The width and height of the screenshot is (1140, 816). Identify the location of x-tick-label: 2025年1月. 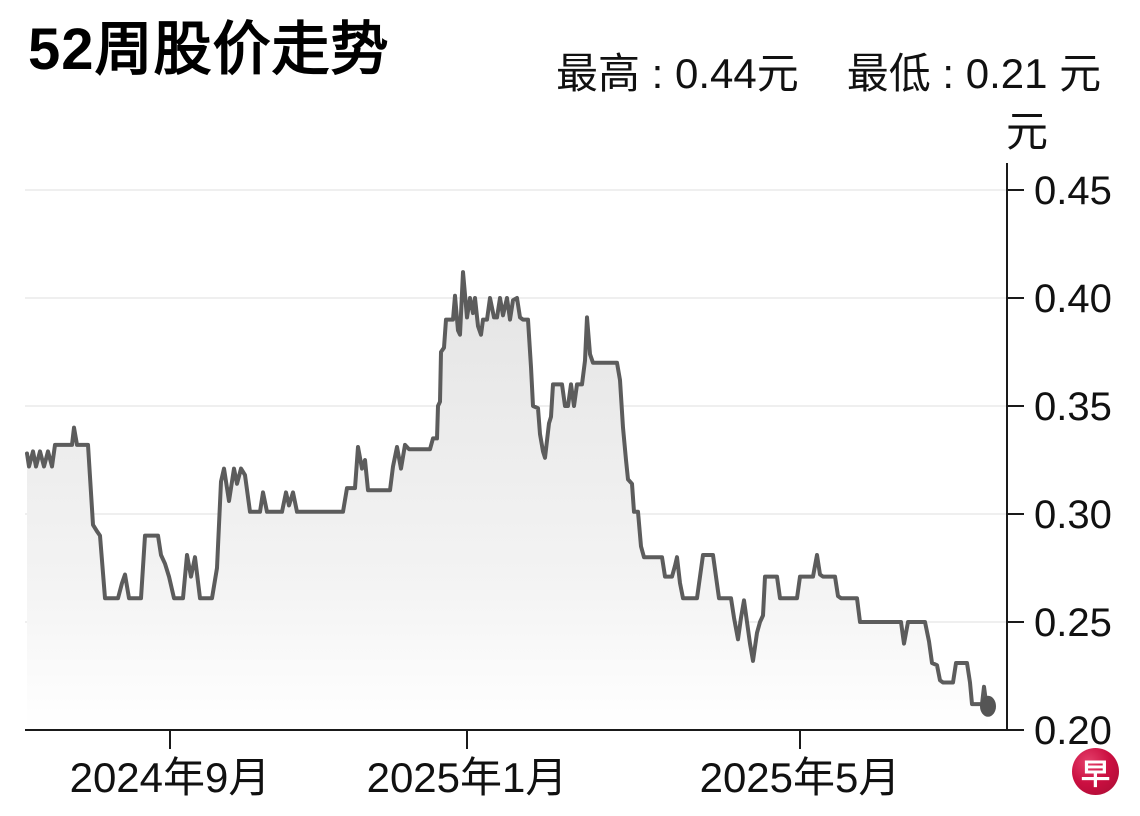
(467, 777).